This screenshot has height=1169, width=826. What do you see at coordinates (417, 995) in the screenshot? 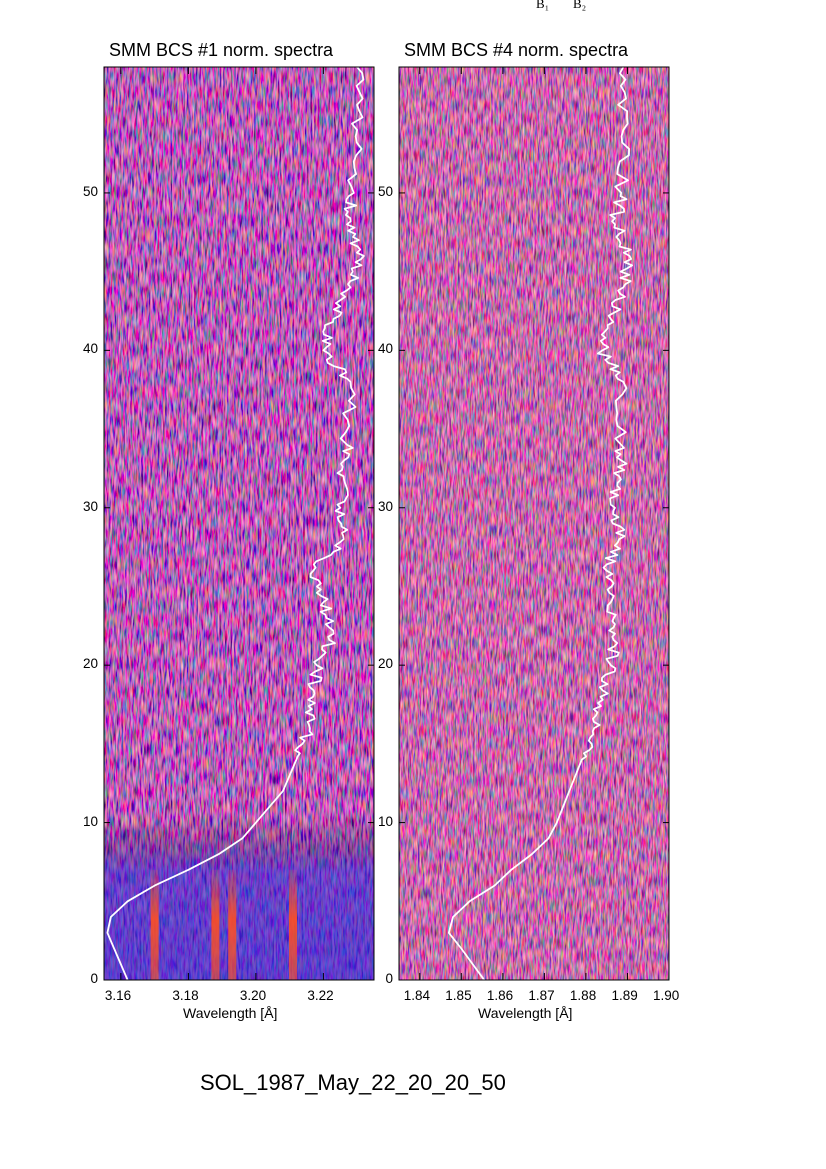
I see `x-tick-label: 1.84` at bounding box center [417, 995].